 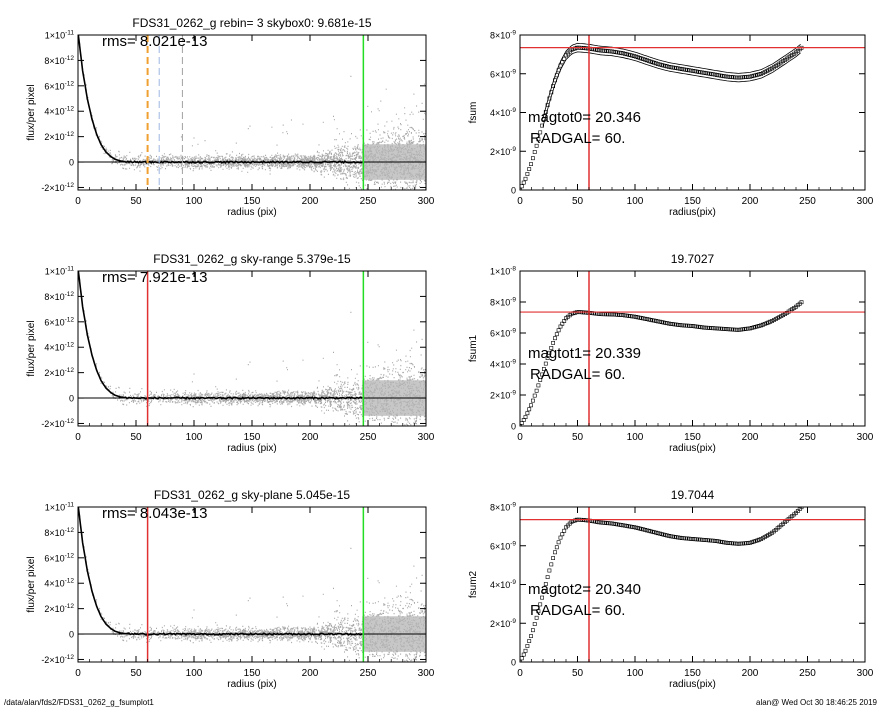 What do you see at coordinates (59, 608) in the screenshot?
I see `y-tick-label: 2×10⁻¹²` at bounding box center [59, 608].